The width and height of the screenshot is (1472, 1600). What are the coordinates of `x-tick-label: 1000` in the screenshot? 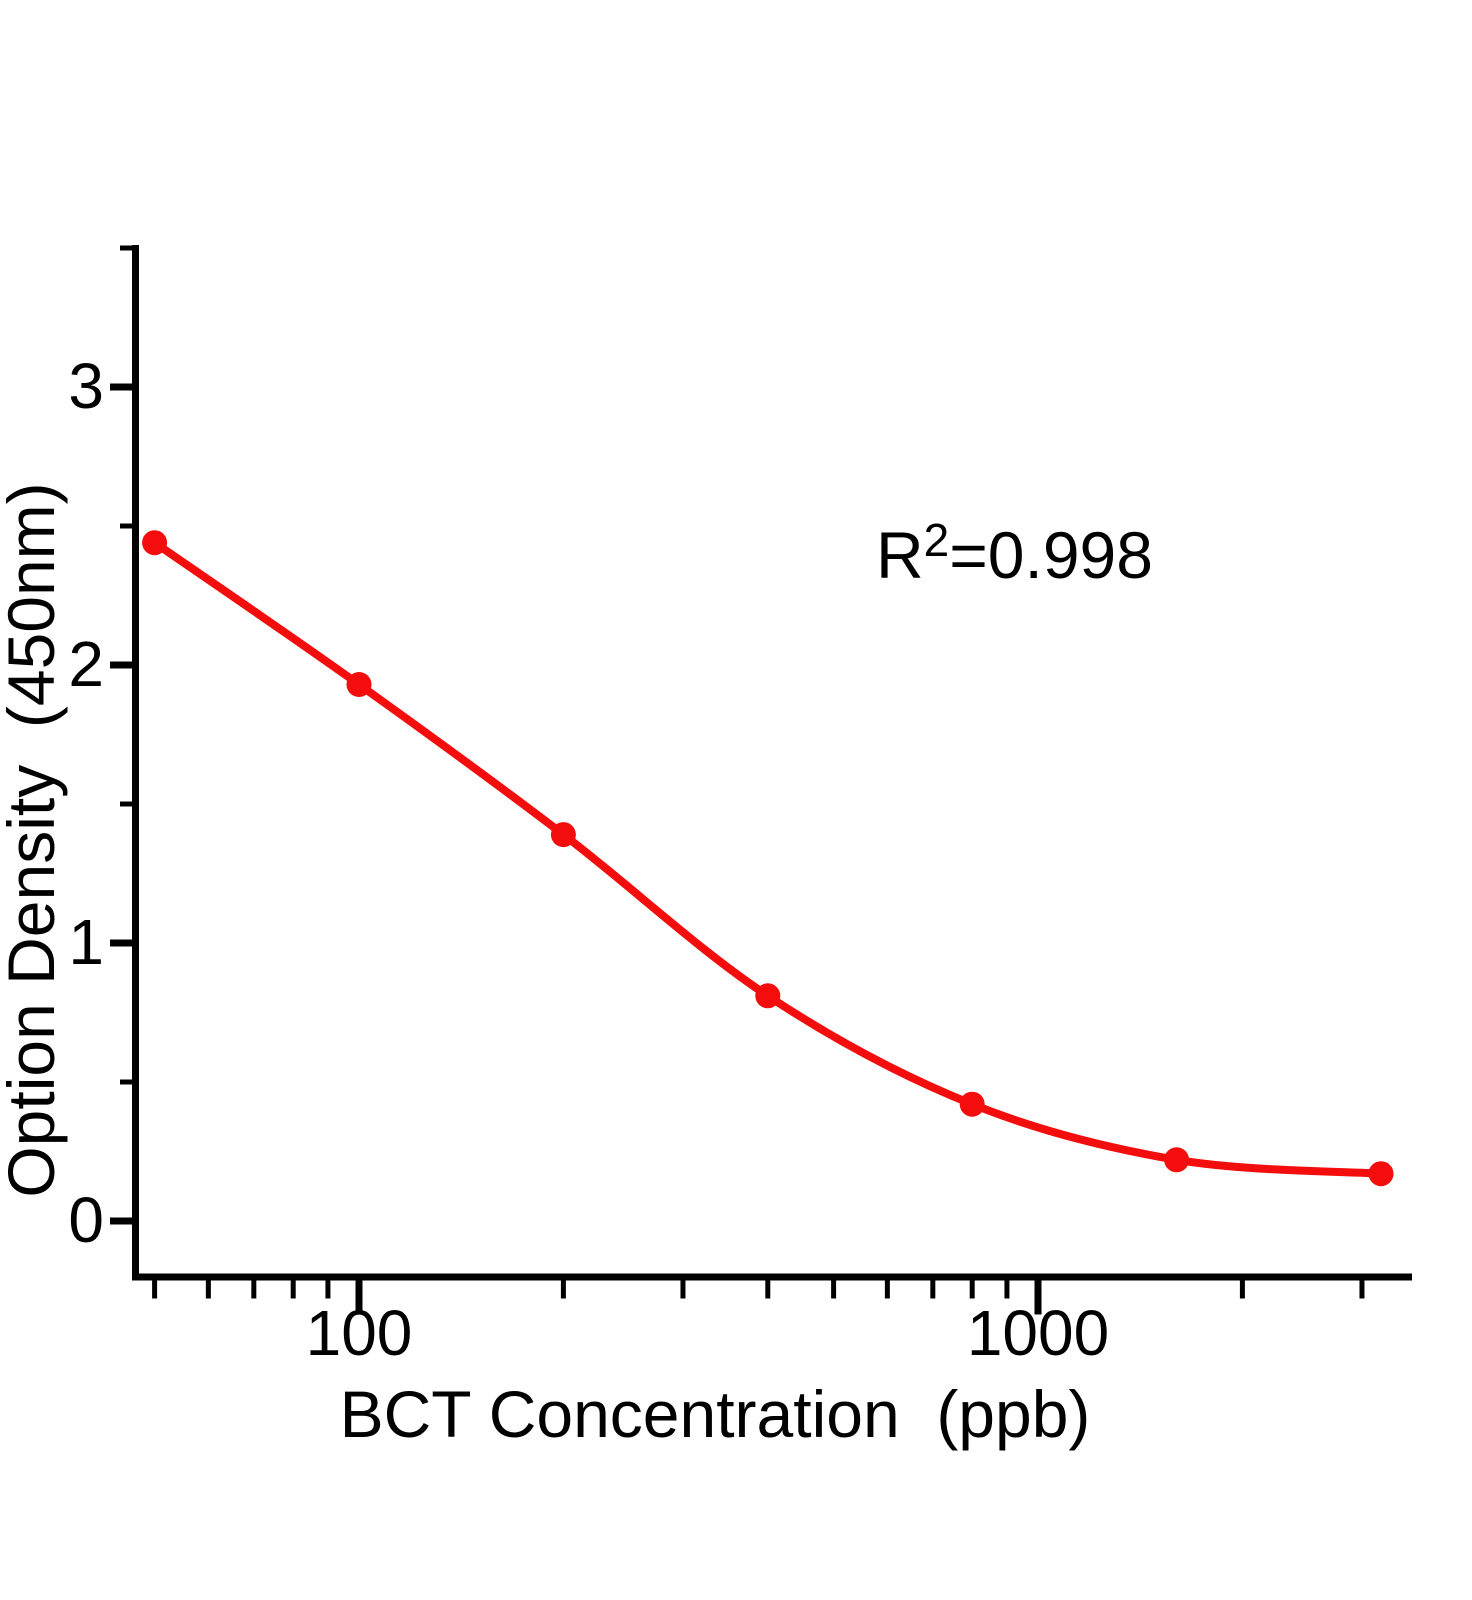 It's located at (1038, 1333).